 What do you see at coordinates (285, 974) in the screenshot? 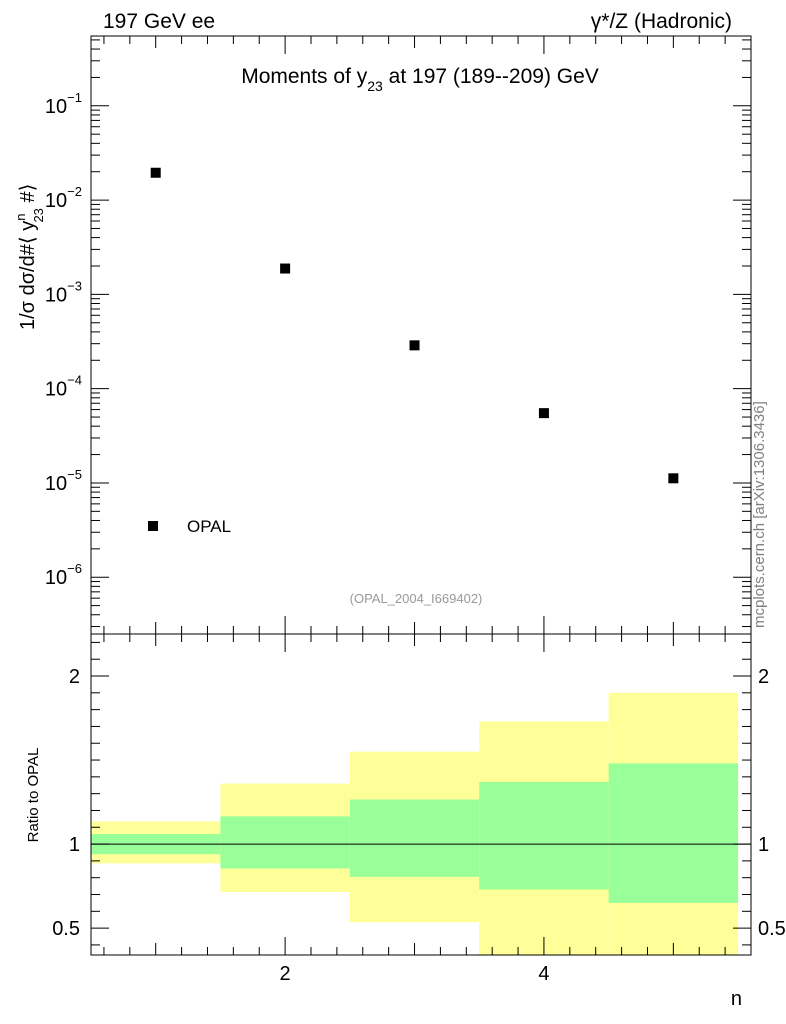
I see `x-tick-label: 2` at bounding box center [285, 974].